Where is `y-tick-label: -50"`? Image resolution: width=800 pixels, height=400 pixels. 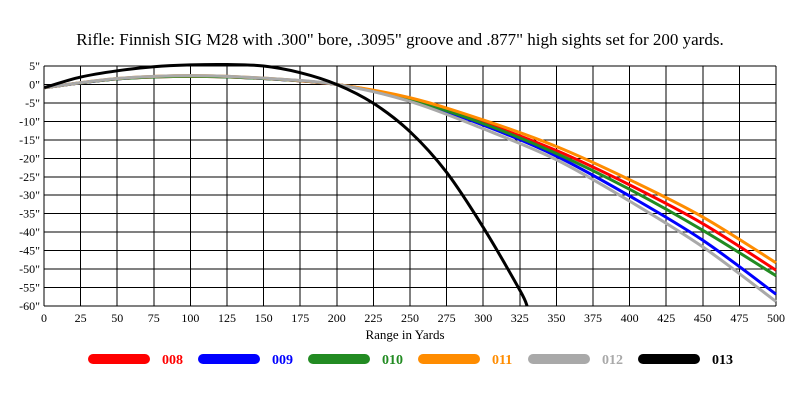
y-tick-label: -50" is located at coordinates (29, 269).